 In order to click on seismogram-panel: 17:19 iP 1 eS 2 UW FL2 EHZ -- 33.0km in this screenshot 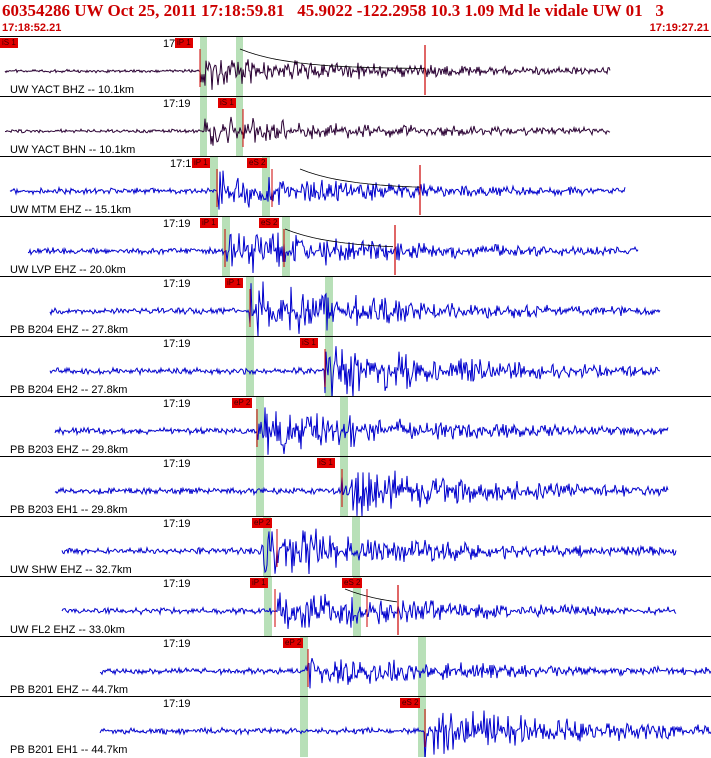, I will do `click(355, 606)`.